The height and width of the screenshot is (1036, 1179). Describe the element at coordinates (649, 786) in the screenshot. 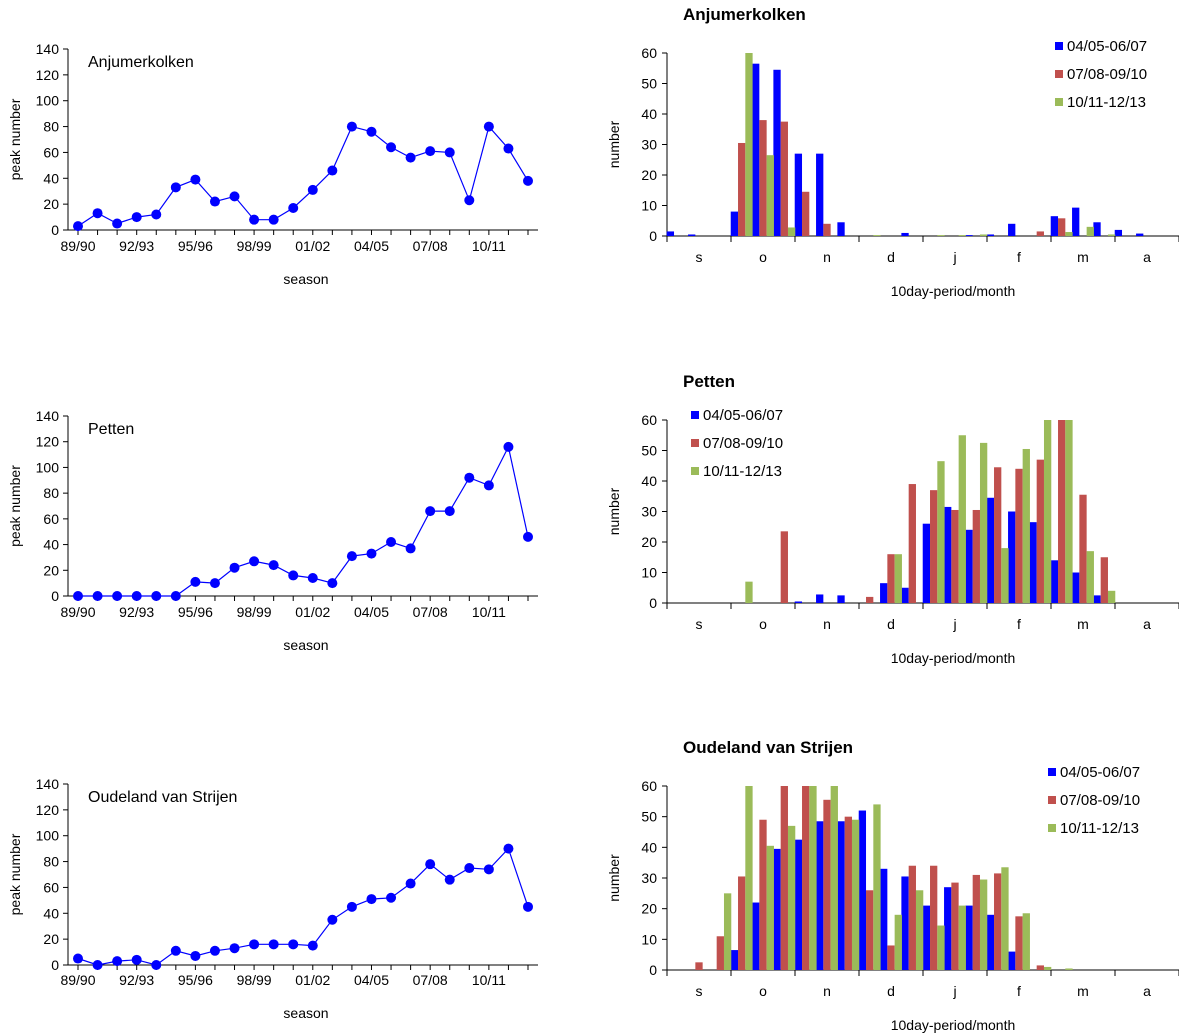

I see `bar-chart-5-y-tick-label: 60` at that location.